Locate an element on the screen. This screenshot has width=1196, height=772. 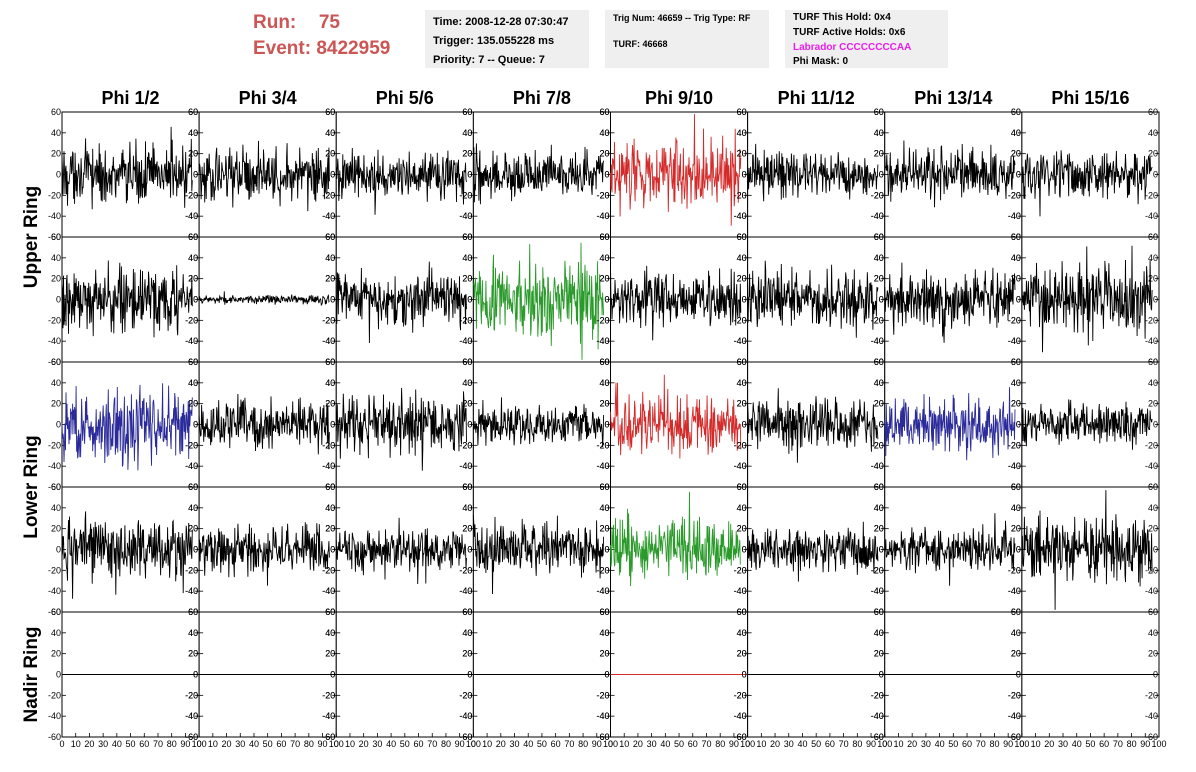
x-tick-label: 20 is located at coordinates (912, 744).